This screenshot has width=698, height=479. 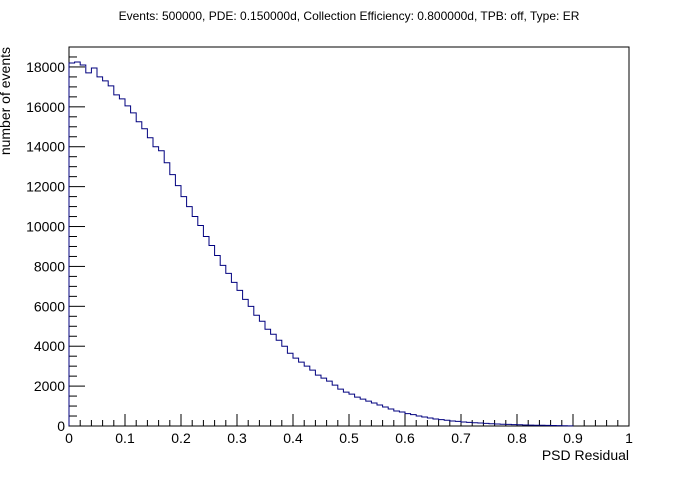 What do you see at coordinates (517, 438) in the screenshot?
I see `x-tick-label: 0.8` at bounding box center [517, 438].